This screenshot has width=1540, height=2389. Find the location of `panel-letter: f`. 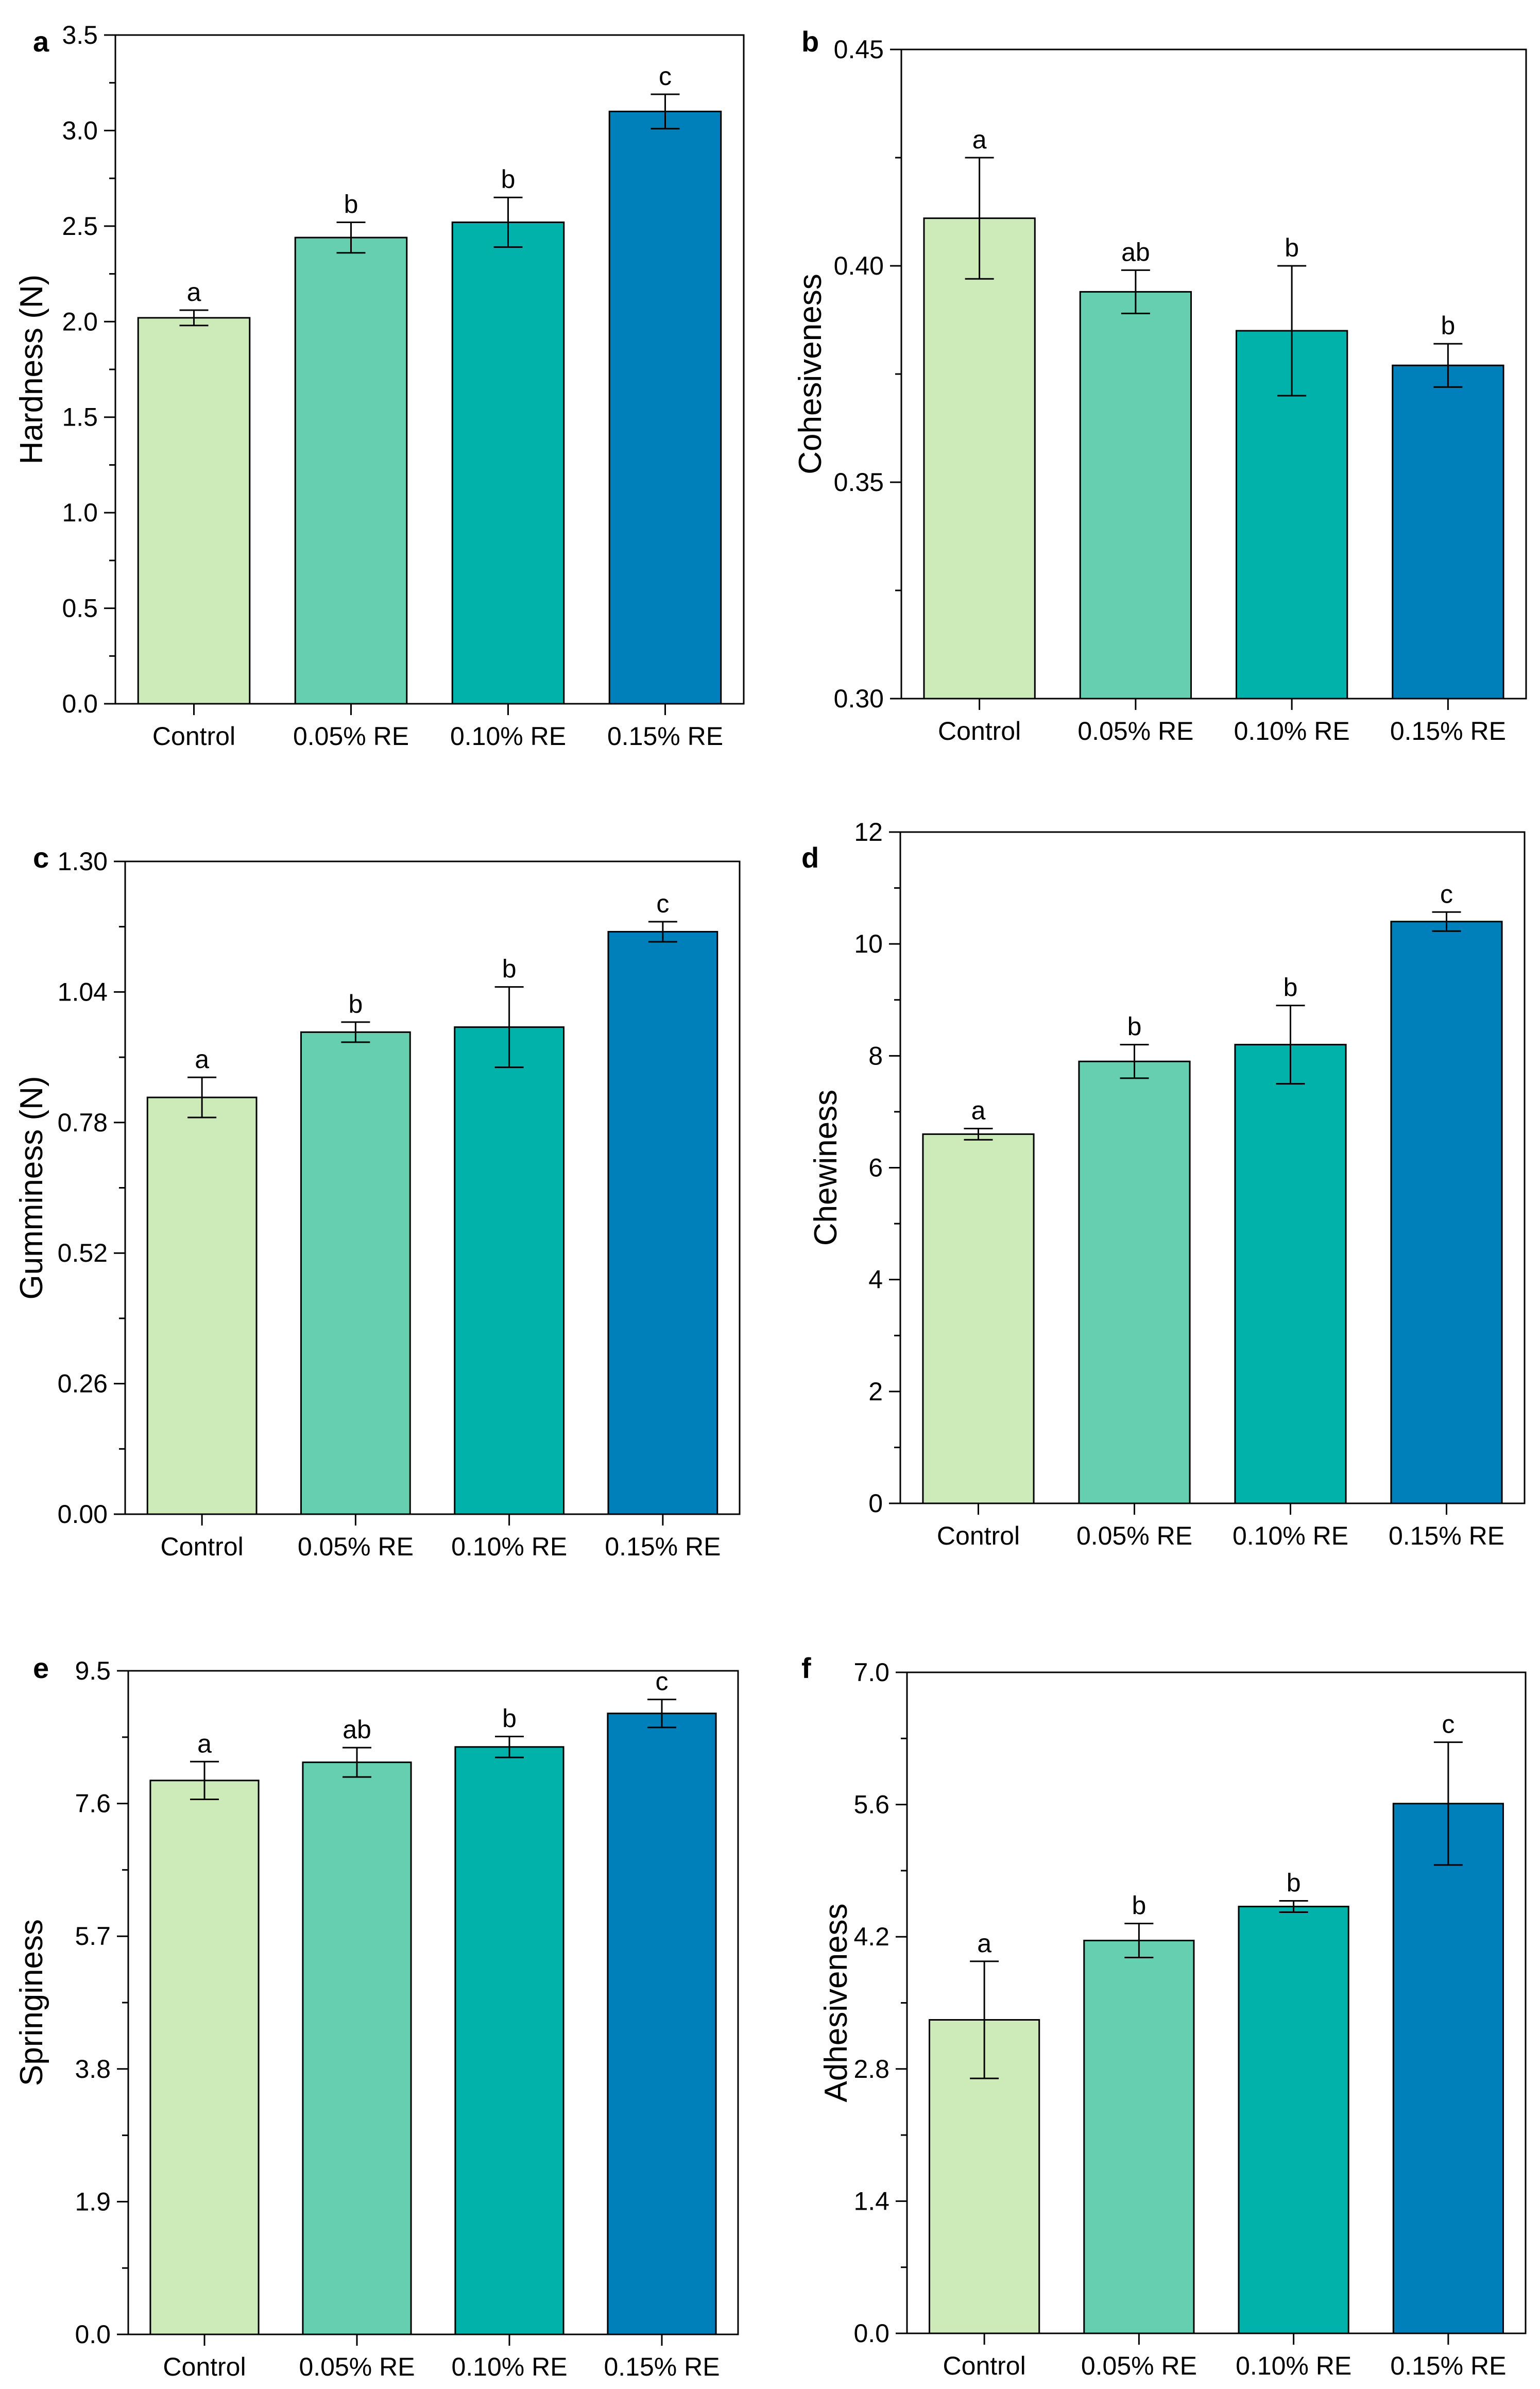

panel-letter: f is located at coordinates (806, 1668).